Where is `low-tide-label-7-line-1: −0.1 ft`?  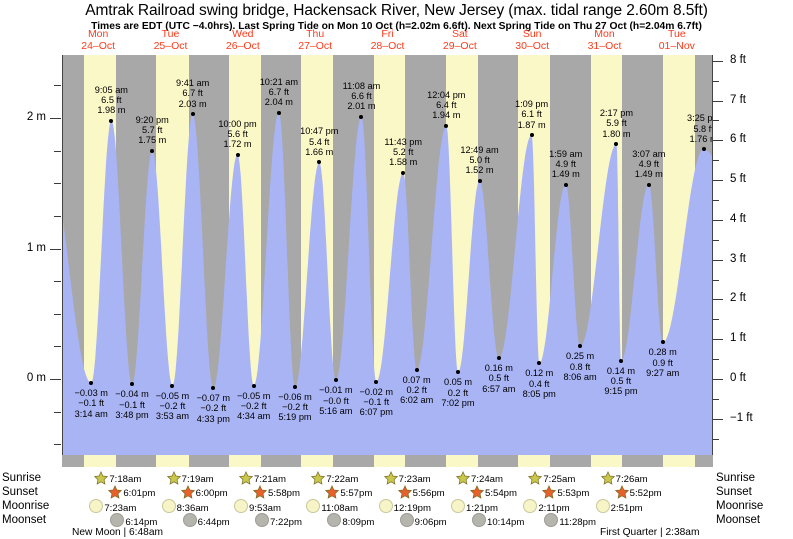 low-tide-label-7-line-1: −0.1 ft is located at coordinates (376, 401).